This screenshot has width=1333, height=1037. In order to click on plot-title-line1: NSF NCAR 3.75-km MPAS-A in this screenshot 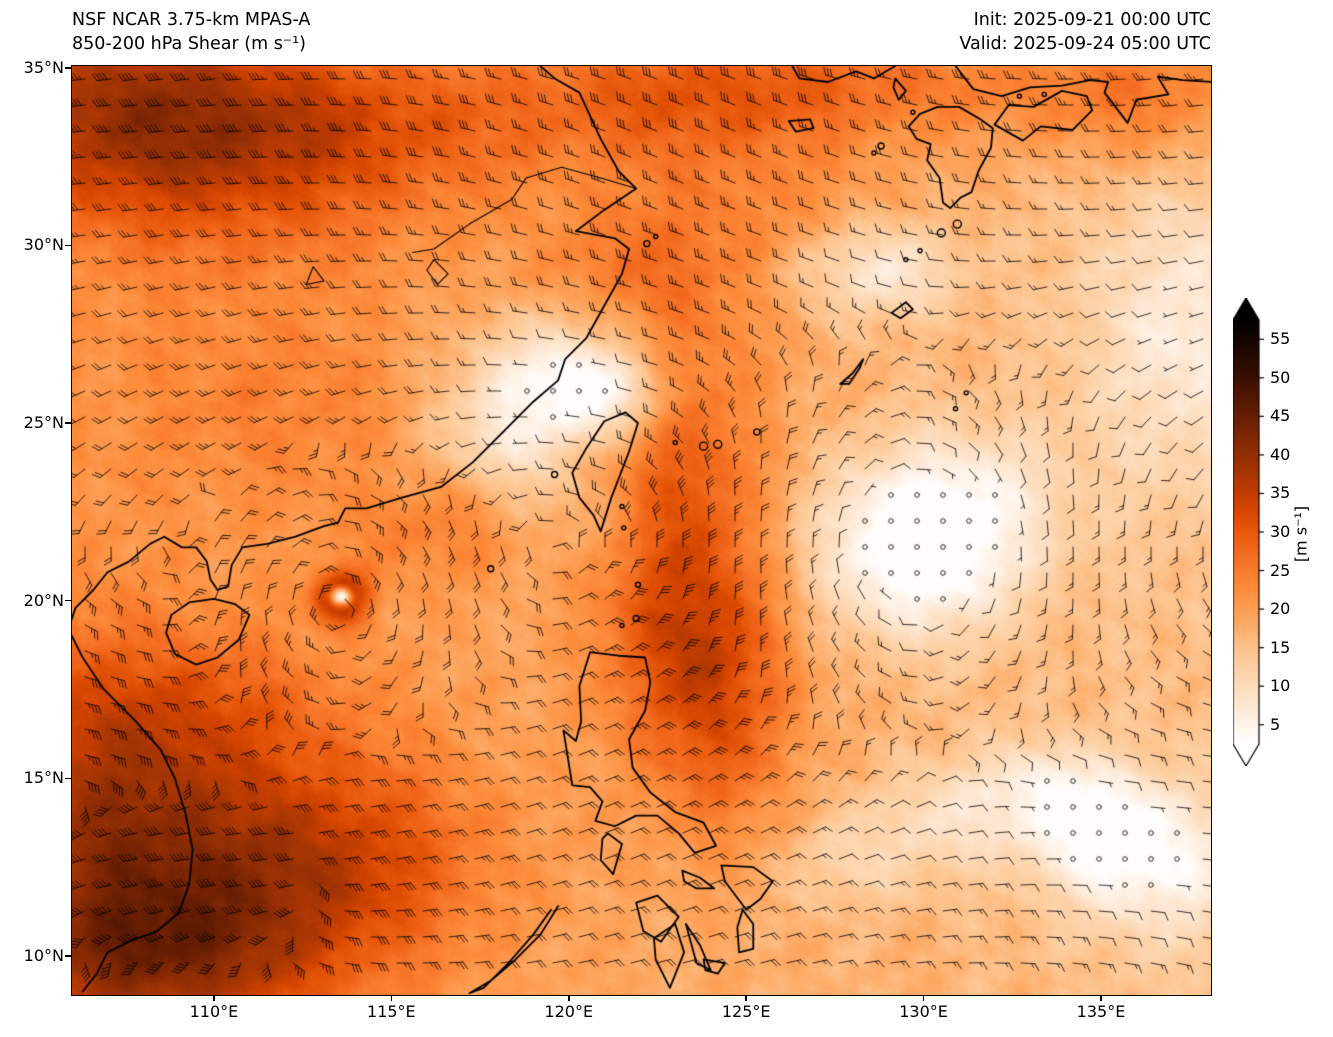, I will do `click(191, 20)`.